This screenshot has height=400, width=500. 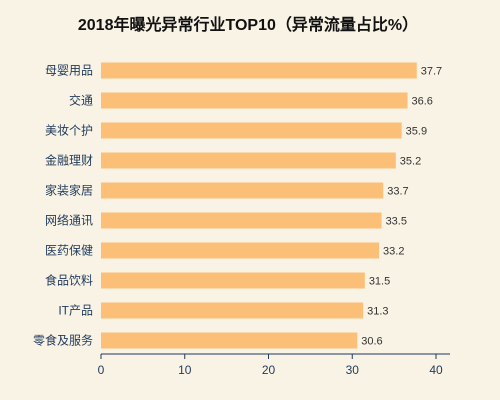 What do you see at coordinates (81, 100) in the screenshot?
I see `category-label-1: 交通` at bounding box center [81, 100].